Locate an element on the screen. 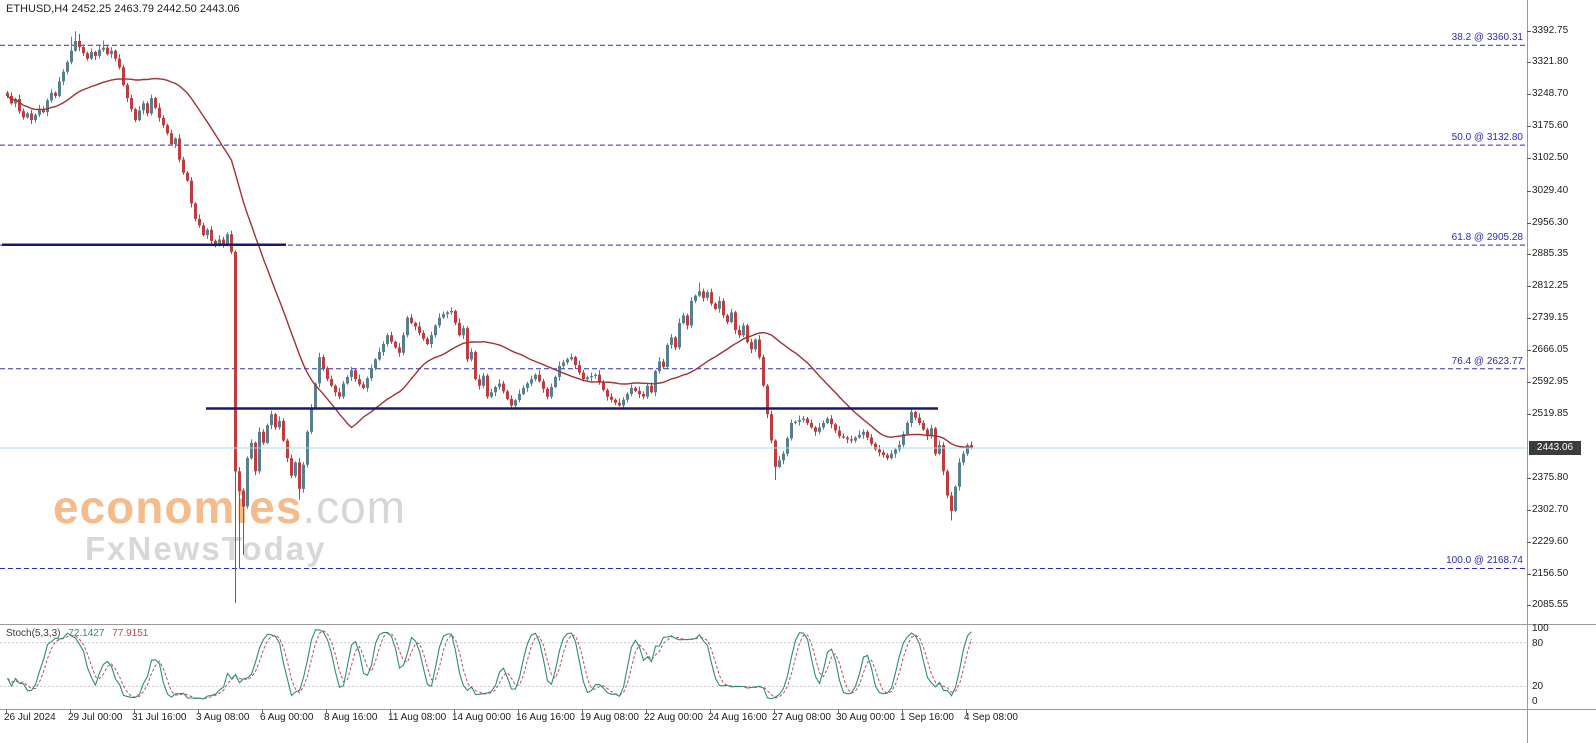 This screenshot has width=1596, height=743. time-axis-label: 27 Aug 08:00 is located at coordinates (801, 717).